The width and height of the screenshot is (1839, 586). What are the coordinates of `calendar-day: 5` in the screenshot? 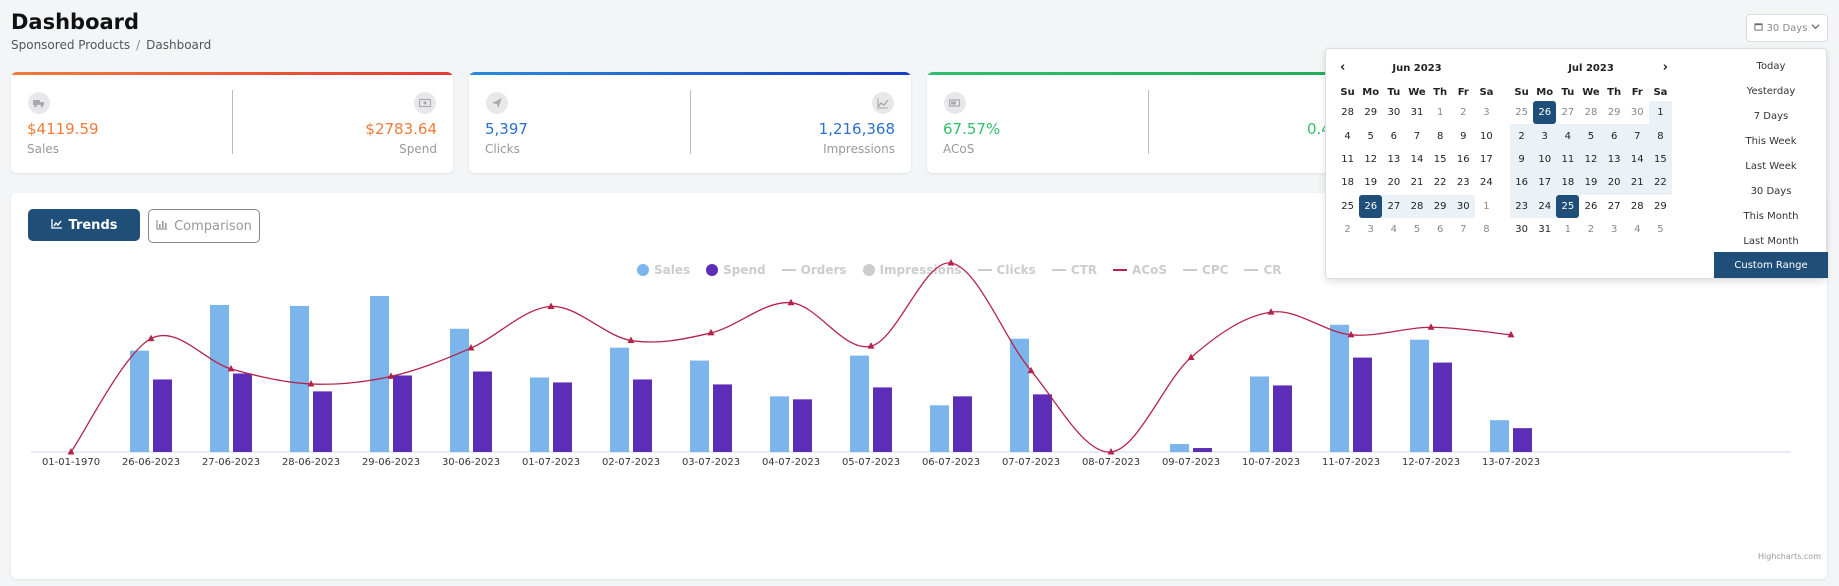 It's located at (1370, 136).